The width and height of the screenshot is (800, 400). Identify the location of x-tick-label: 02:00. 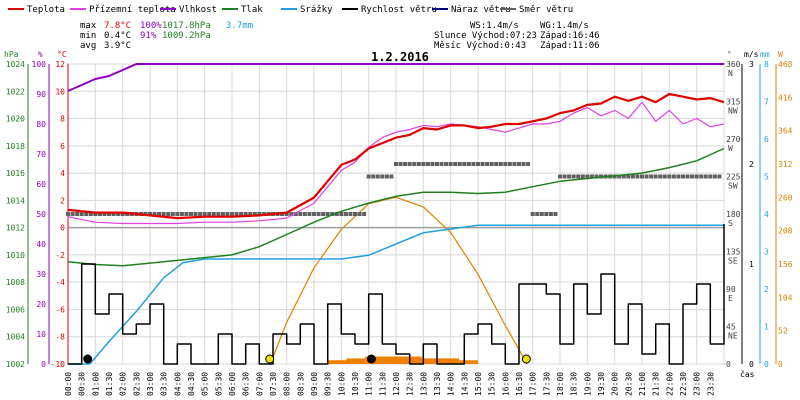
(123, 384).